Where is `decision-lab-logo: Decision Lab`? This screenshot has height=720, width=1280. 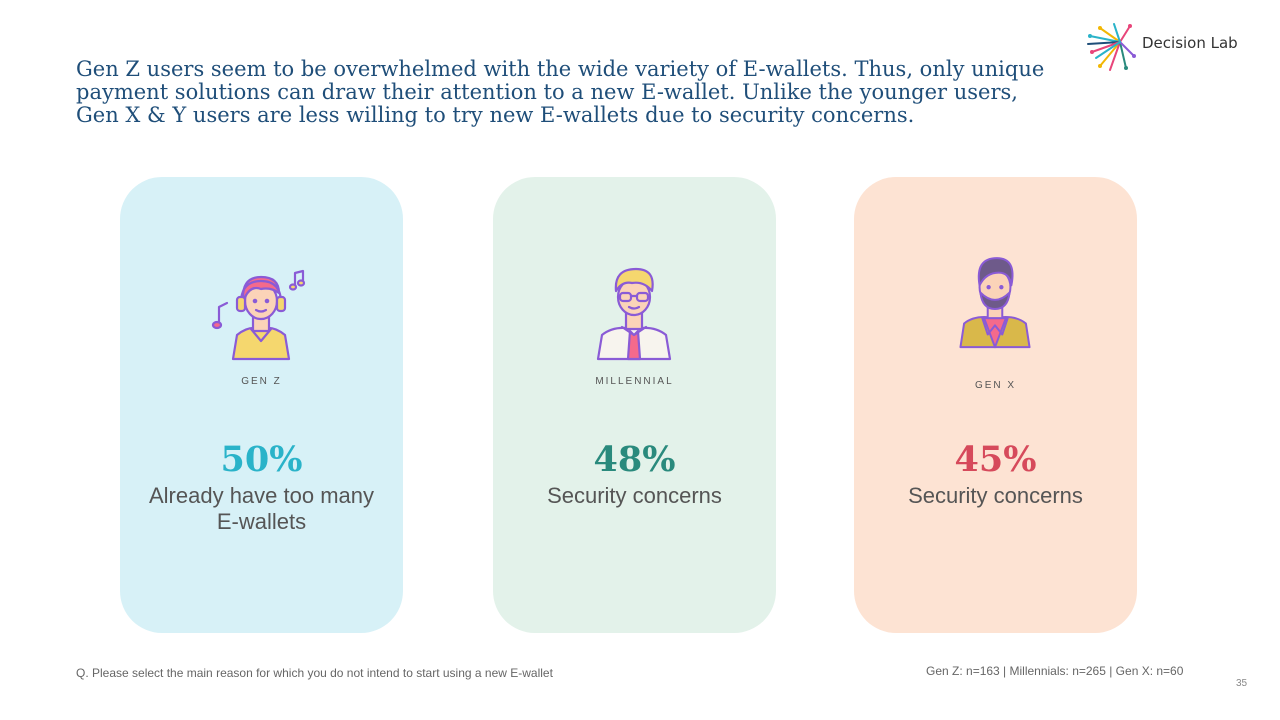
decision-lab-logo: Decision Lab is located at coordinates (1171, 48).